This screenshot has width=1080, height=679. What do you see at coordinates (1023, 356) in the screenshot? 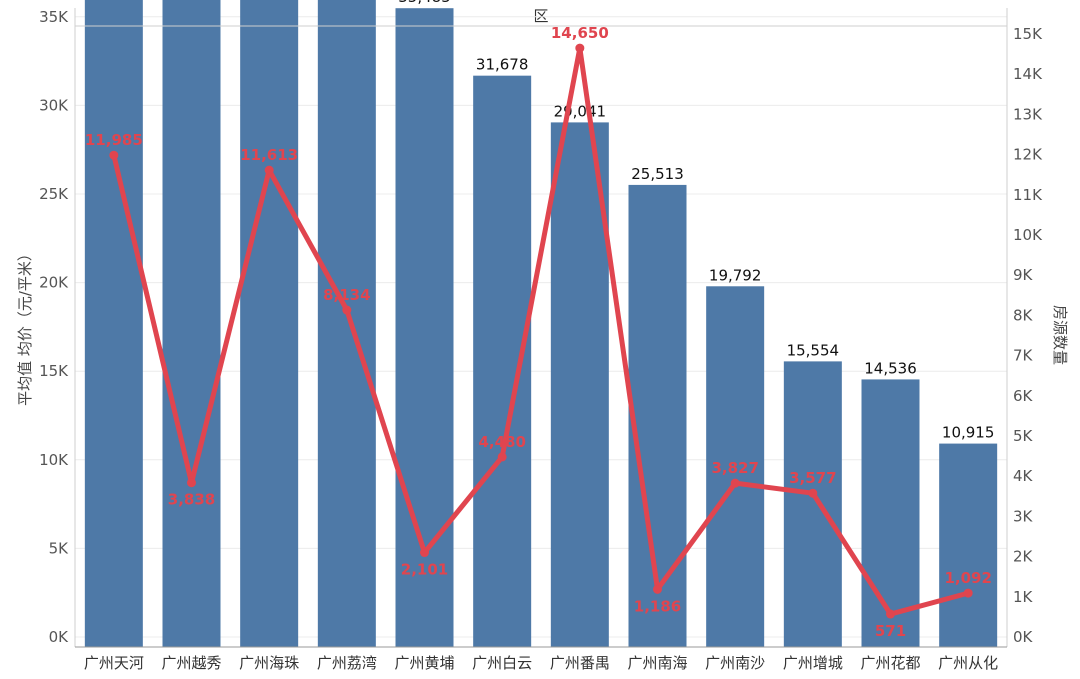
I see `right-tick-label: 7K` at bounding box center [1023, 356].